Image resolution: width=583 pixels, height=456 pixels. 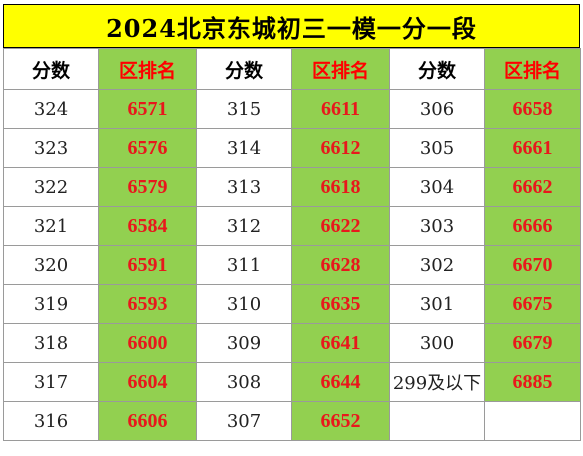 I want to click on table-row: 323 6576 314 6612 305 6661, so click(x=292, y=148).